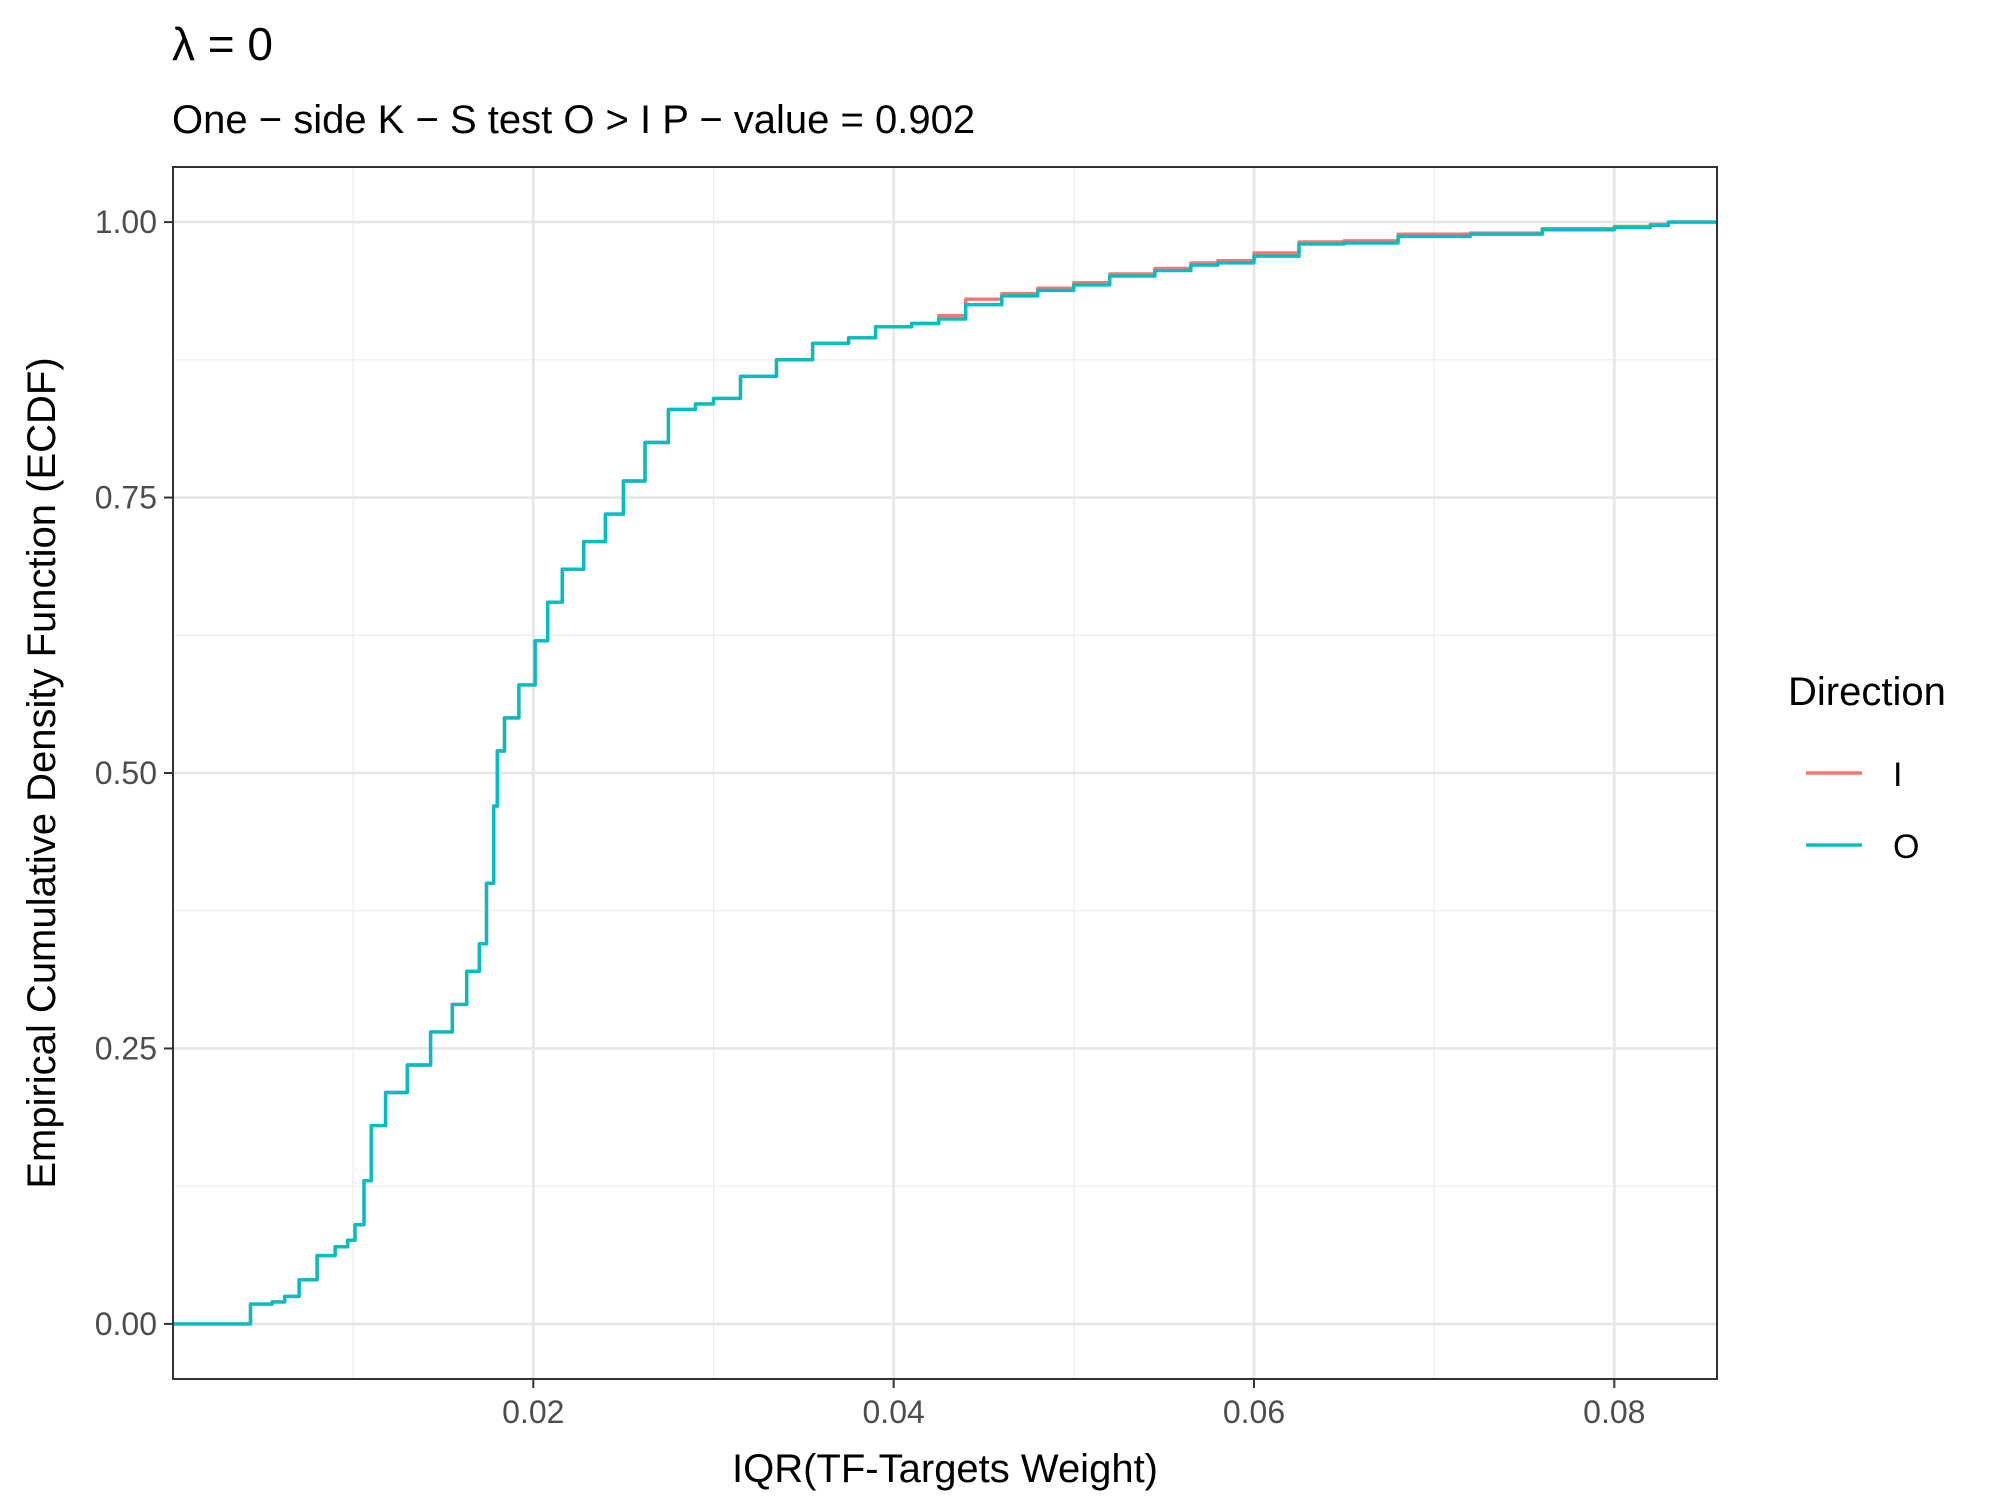  Describe the element at coordinates (126, 222) in the screenshot. I see `y-tick-label: 1.00` at that location.